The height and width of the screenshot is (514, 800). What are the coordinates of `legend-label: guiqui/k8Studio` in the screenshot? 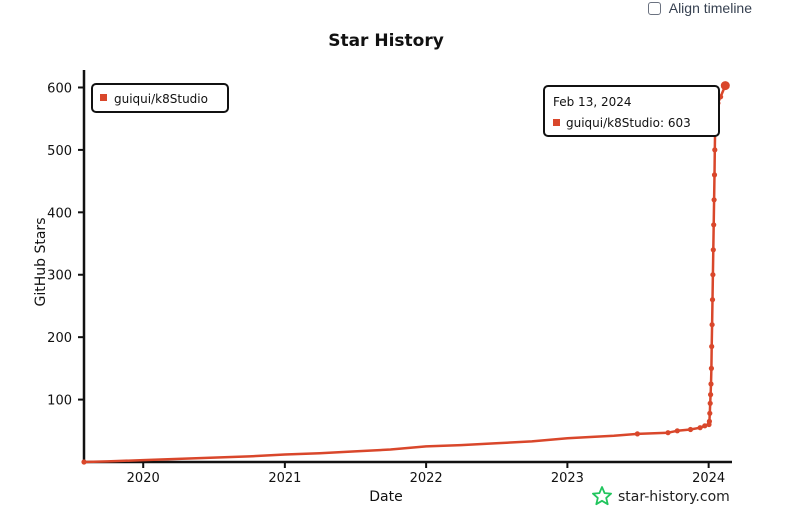 It's located at (161, 99).